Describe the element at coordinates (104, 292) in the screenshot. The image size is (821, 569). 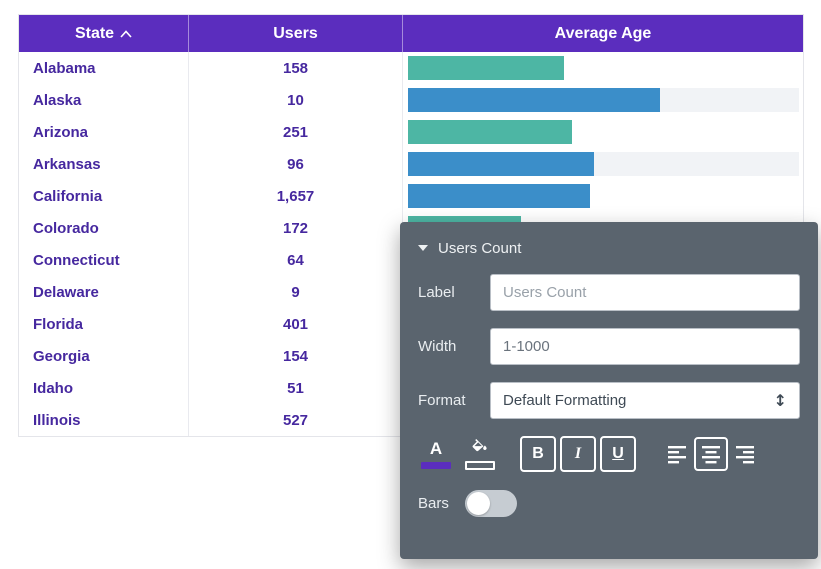
I see `state-cell: Delaware` at that location.